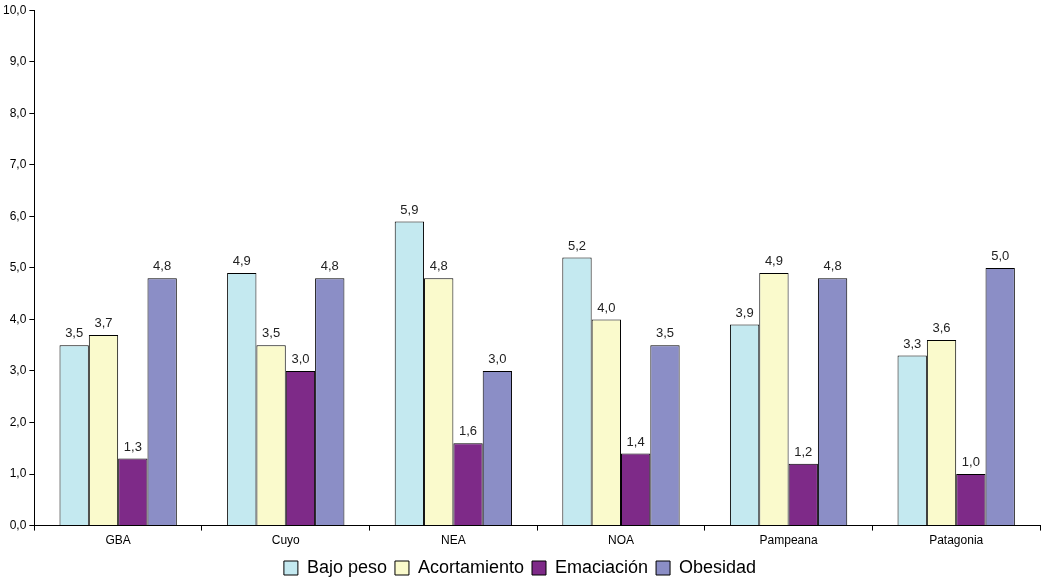 Image resolution: width=1043 pixels, height=587 pixels. I want to click on y-tick-label: 10,0, so click(15, 9).